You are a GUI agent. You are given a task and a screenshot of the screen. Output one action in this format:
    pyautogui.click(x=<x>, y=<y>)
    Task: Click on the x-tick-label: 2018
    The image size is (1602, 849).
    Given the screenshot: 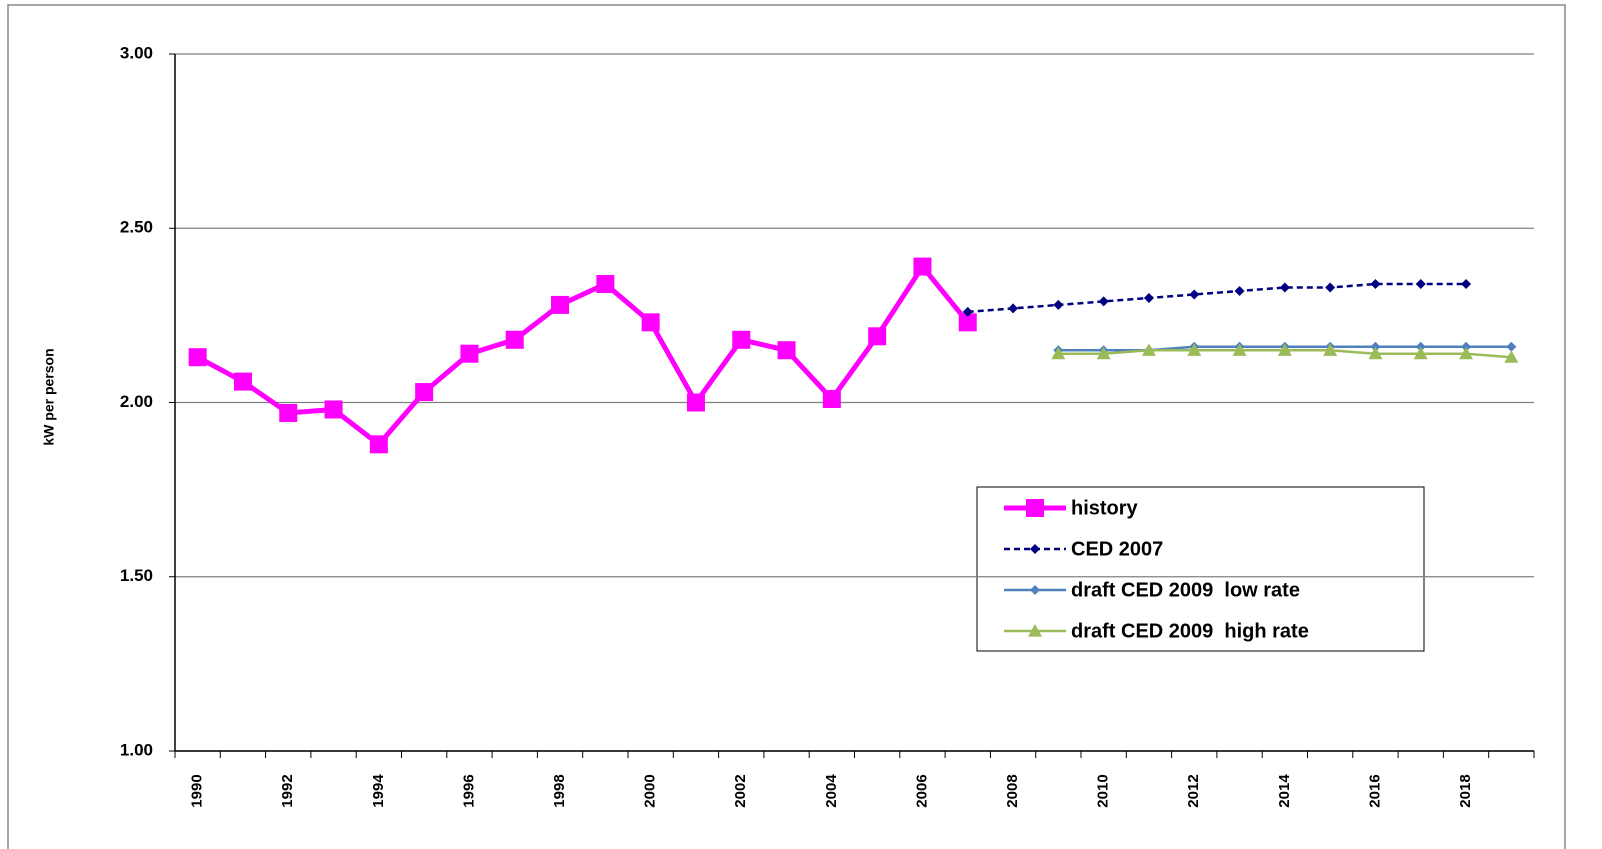 What is the action you would take?
    pyautogui.click(x=1465, y=790)
    